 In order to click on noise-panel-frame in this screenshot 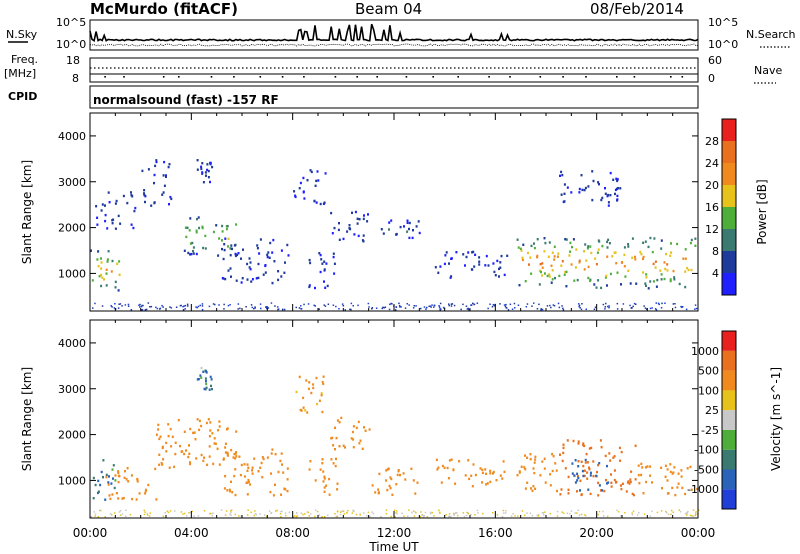, I will do `click(394, 35)`.